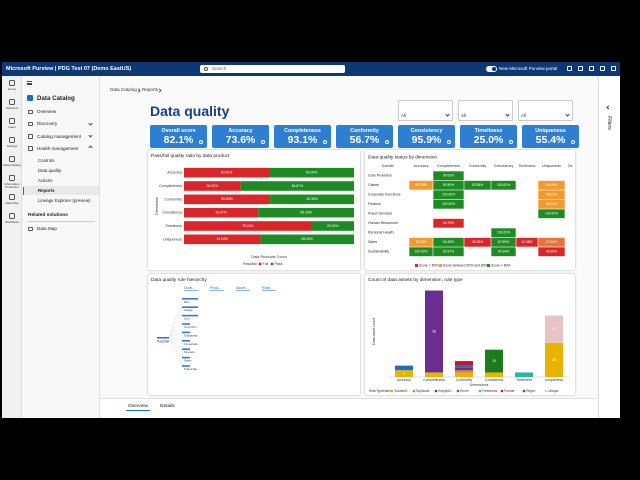 Image resolution: width=640 pixels, height=480 pixels. What do you see at coordinates (123, 89) in the screenshot?
I see `breadcrumb-item: Data Catalog` at bounding box center [123, 89].